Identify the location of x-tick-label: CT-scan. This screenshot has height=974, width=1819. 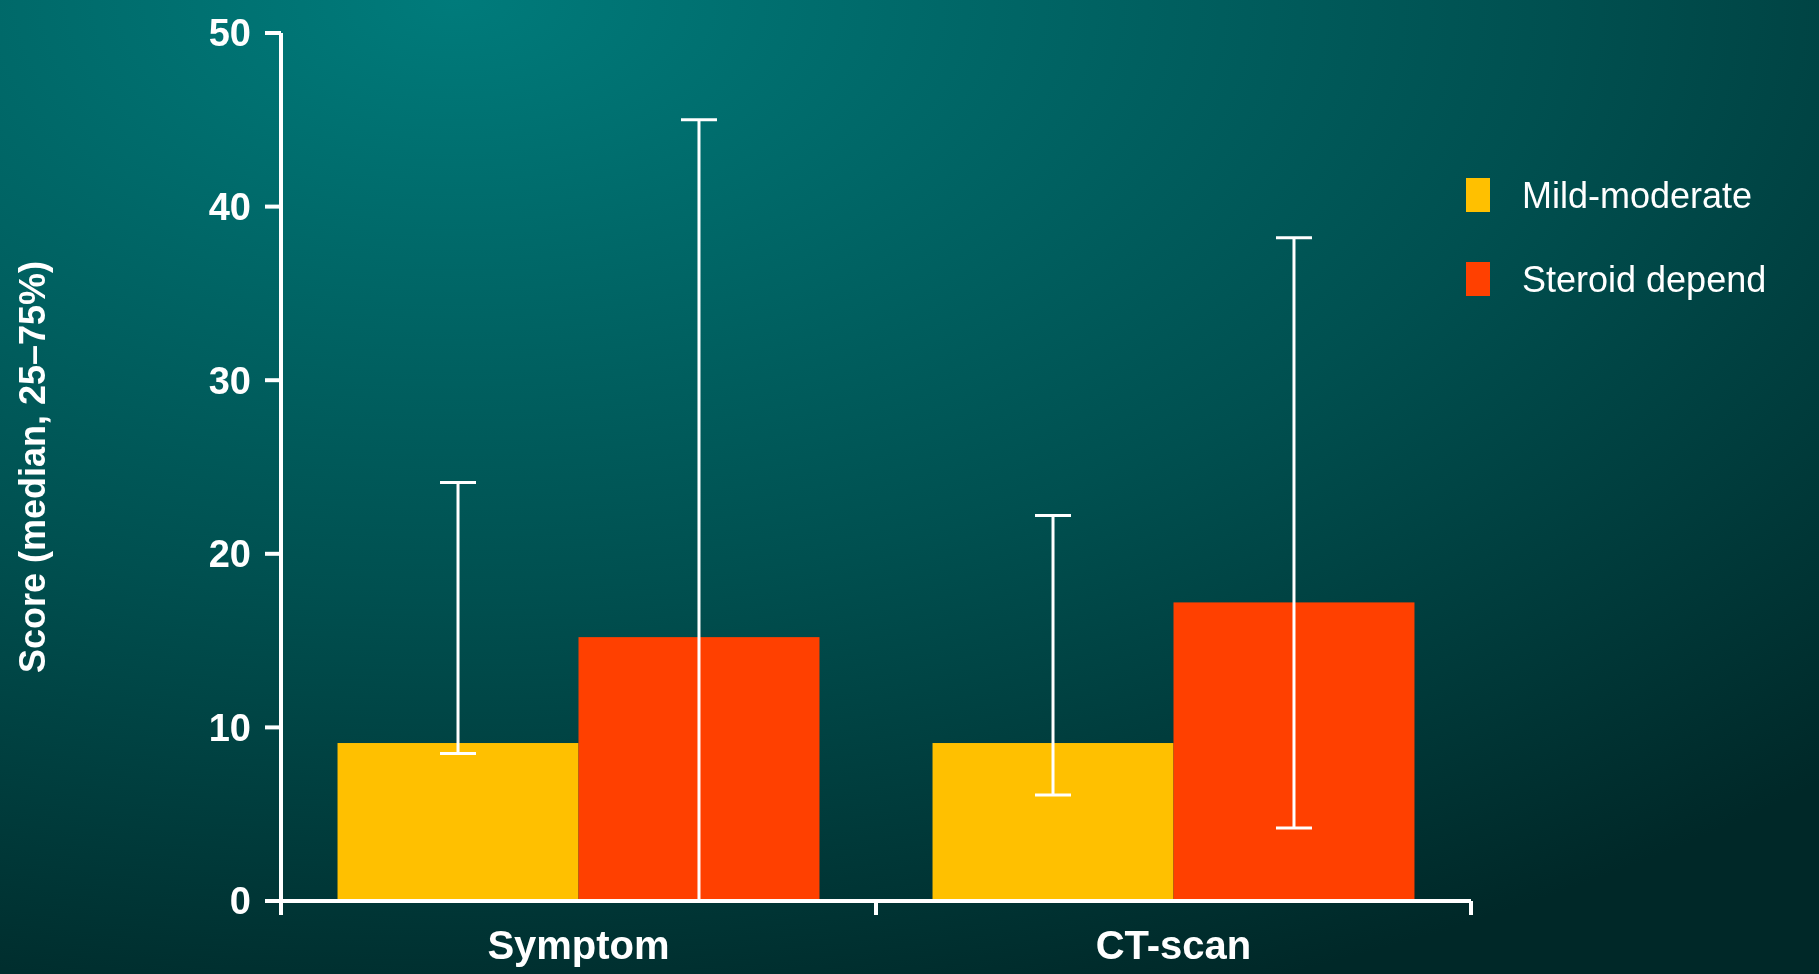
(1173, 945).